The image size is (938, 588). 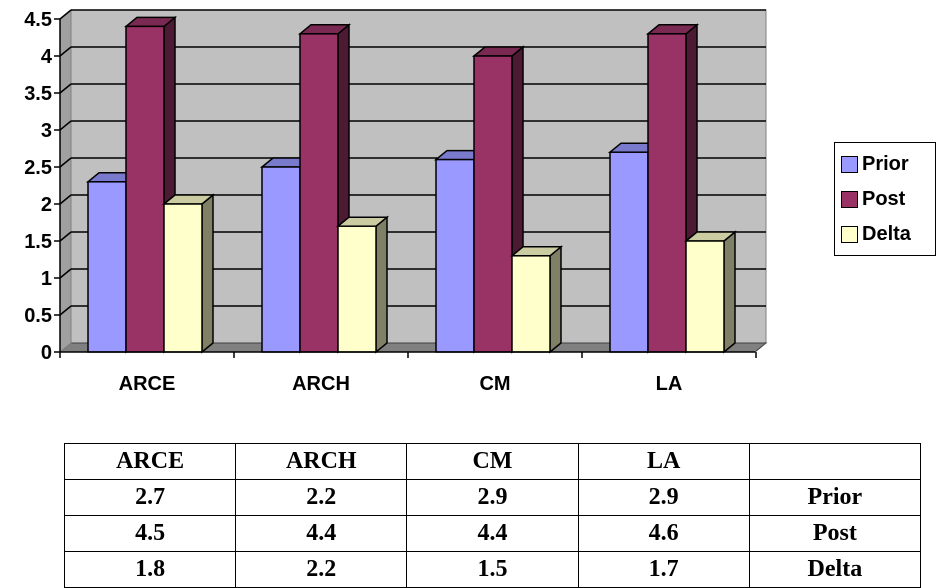 What do you see at coordinates (835, 461) in the screenshot?
I see `table-header-cell` at bounding box center [835, 461].